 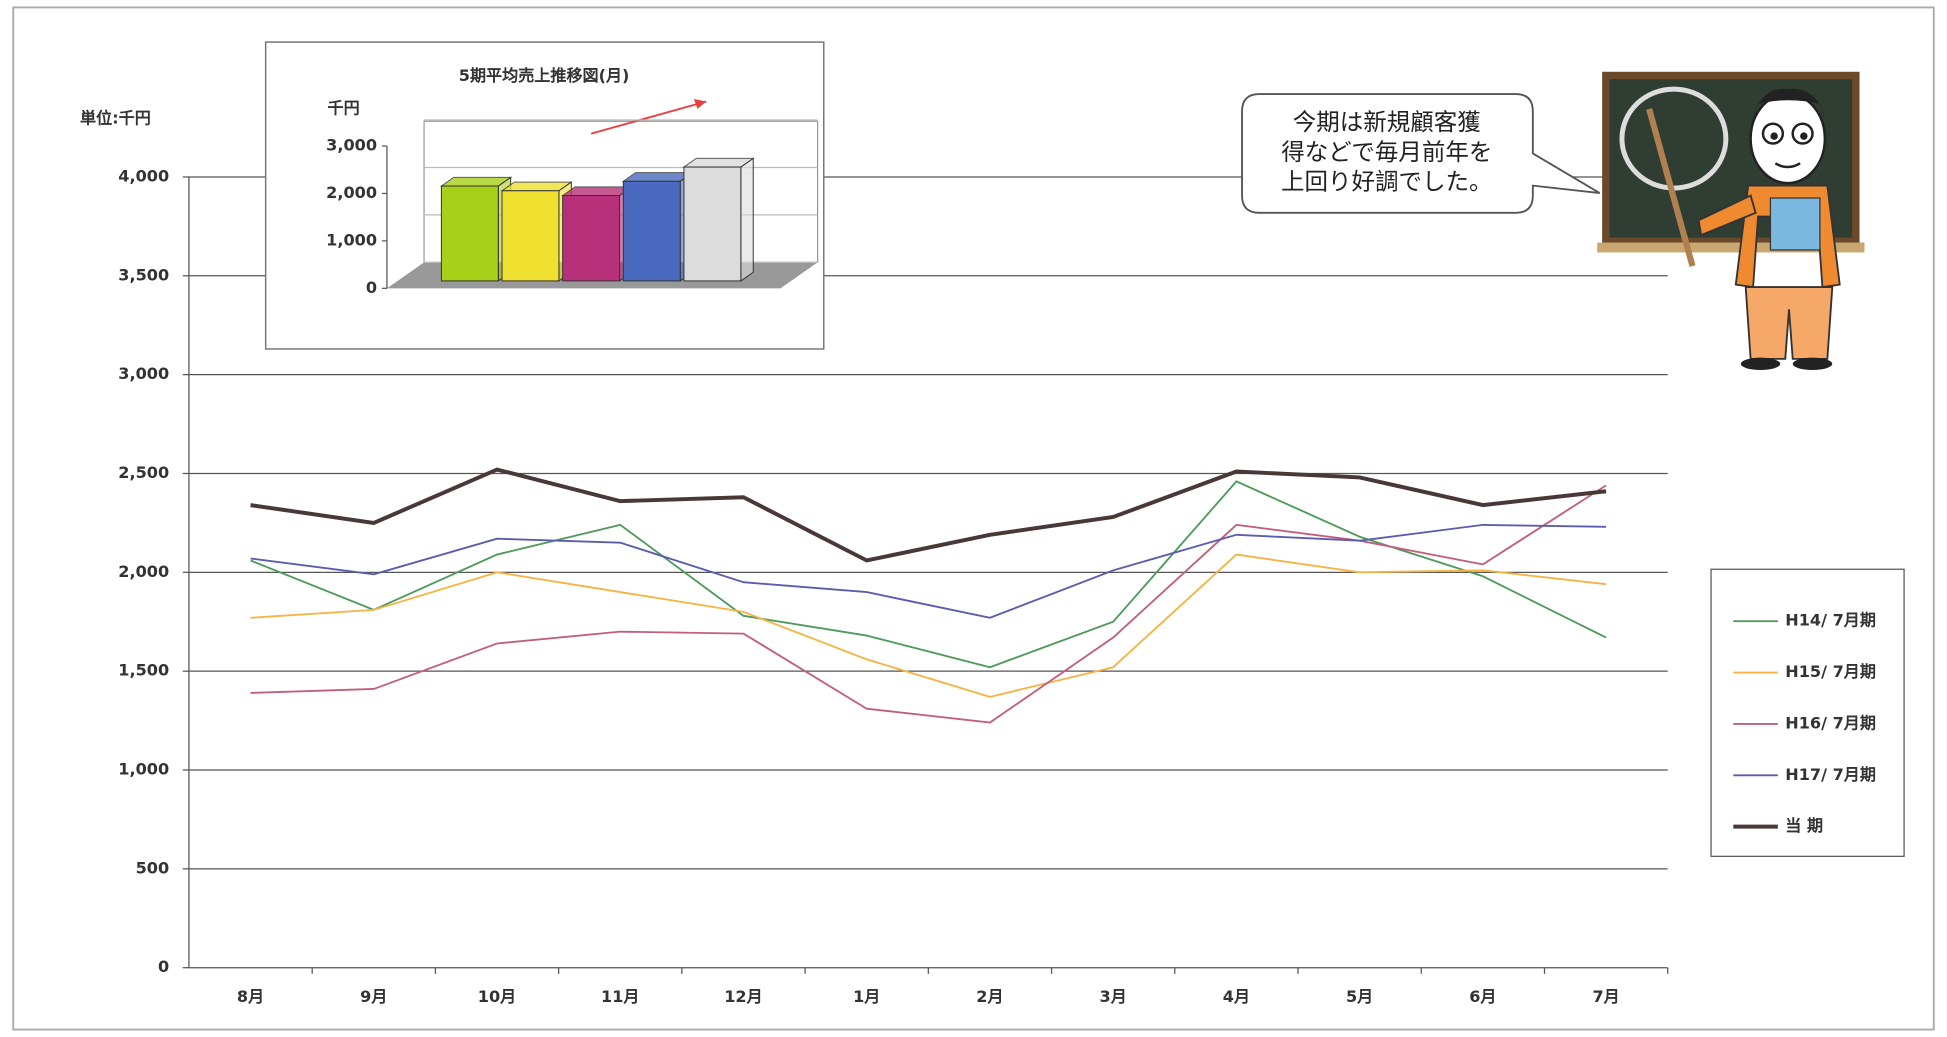 What do you see at coordinates (747, 219) in the screenshot?
I see `bar-side` at bounding box center [747, 219].